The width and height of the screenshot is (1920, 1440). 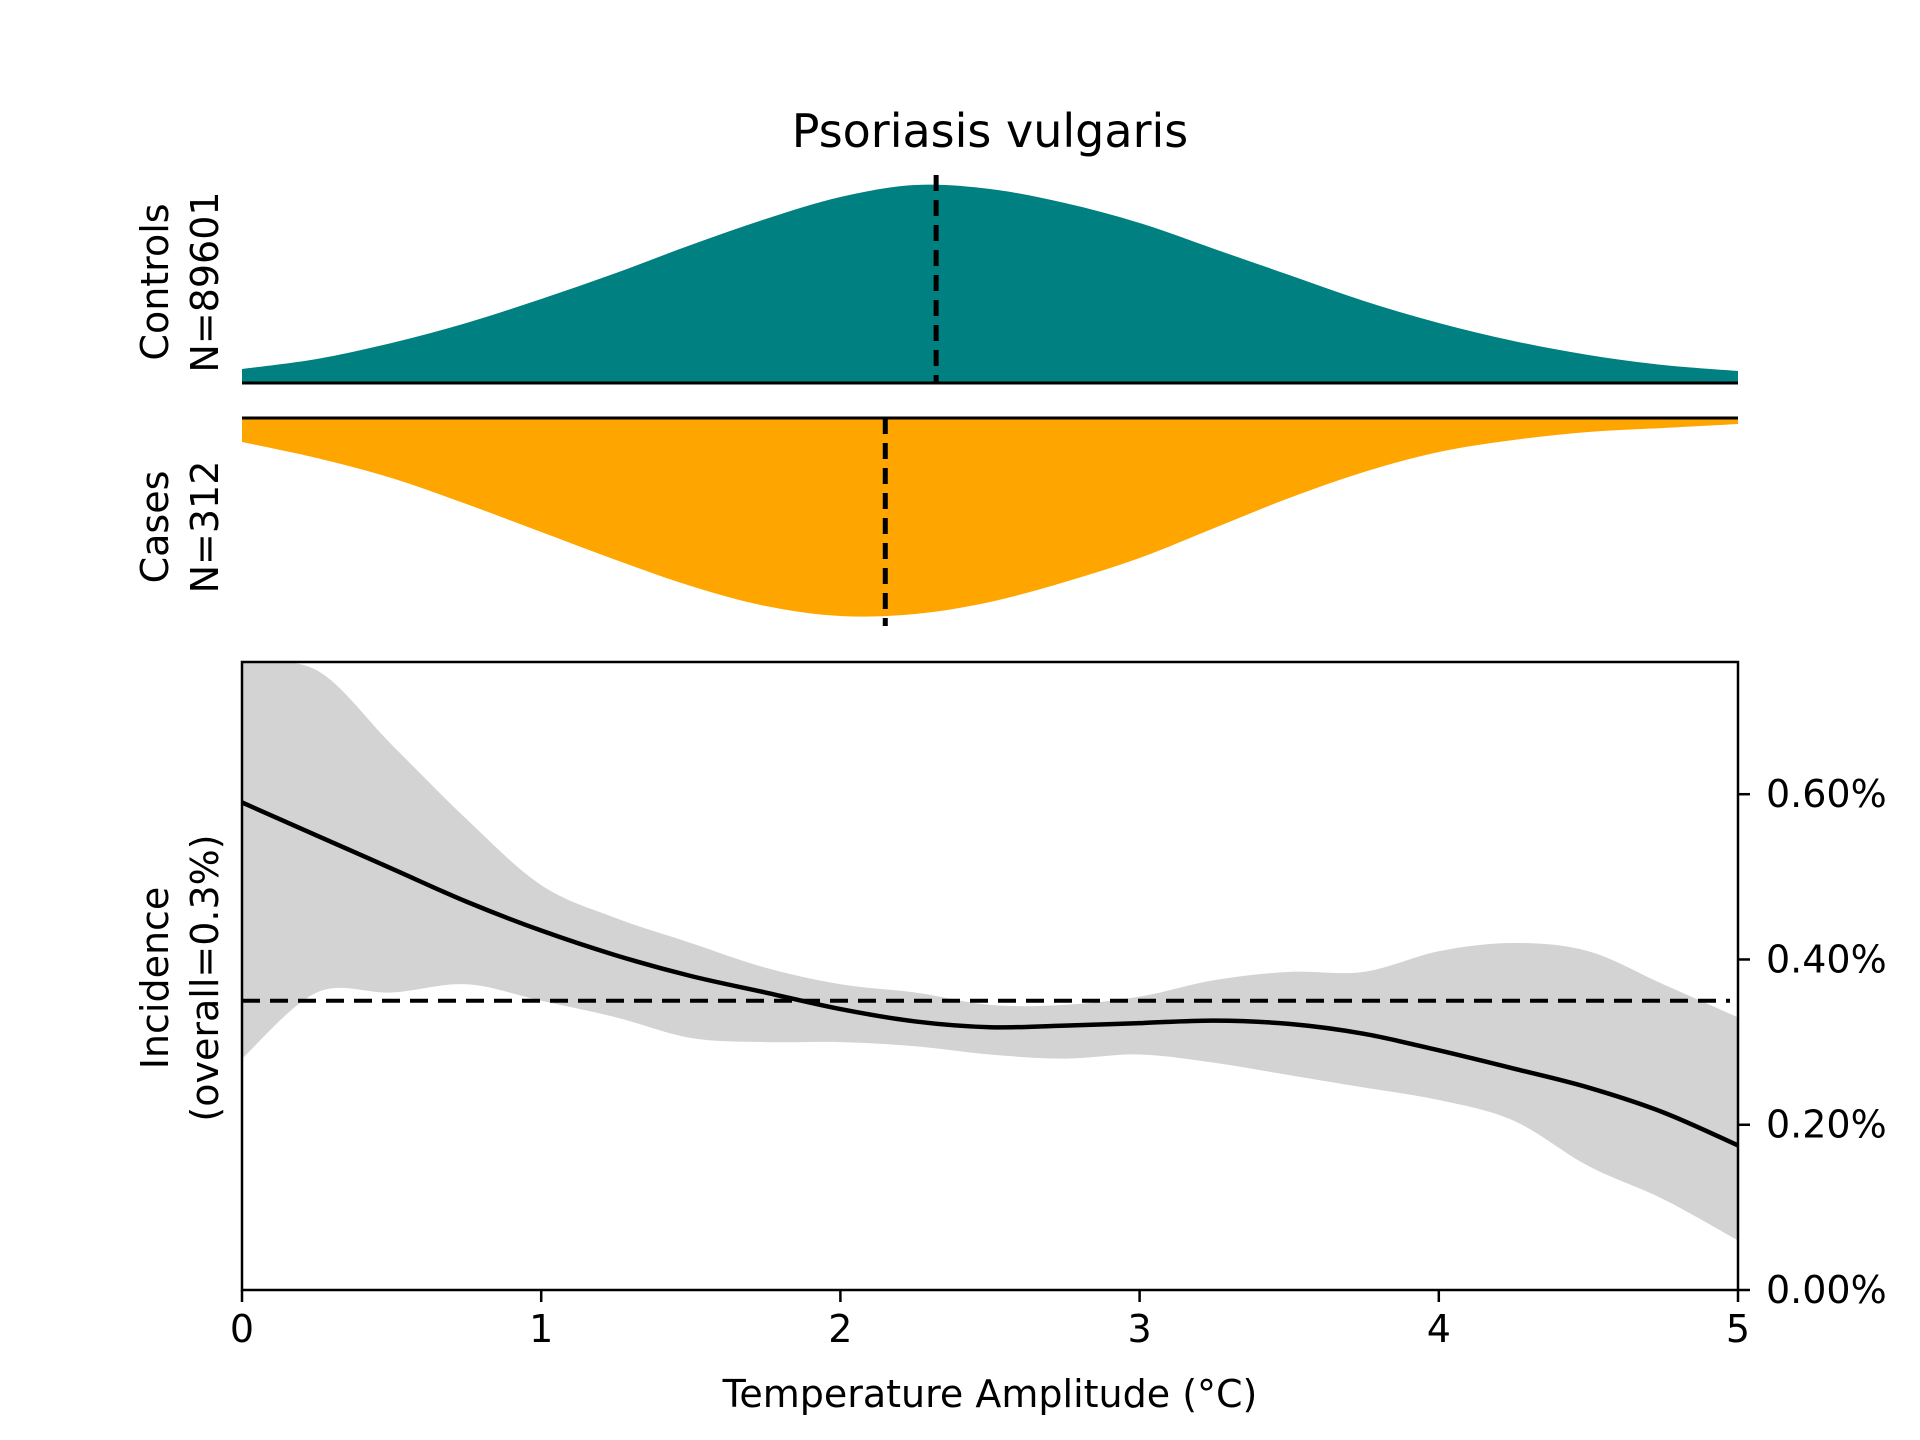 I want to click on x-tick-label: 2, so click(x=840, y=1329).